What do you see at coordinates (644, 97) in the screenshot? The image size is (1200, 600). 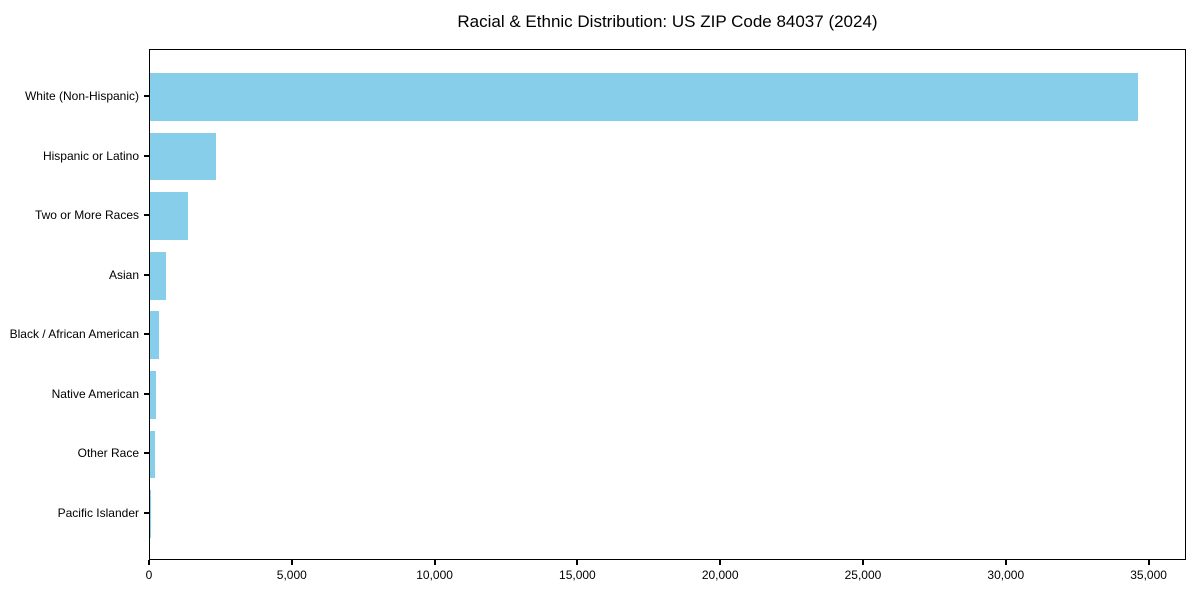 I see `bar-white-non-hispanic` at bounding box center [644, 97].